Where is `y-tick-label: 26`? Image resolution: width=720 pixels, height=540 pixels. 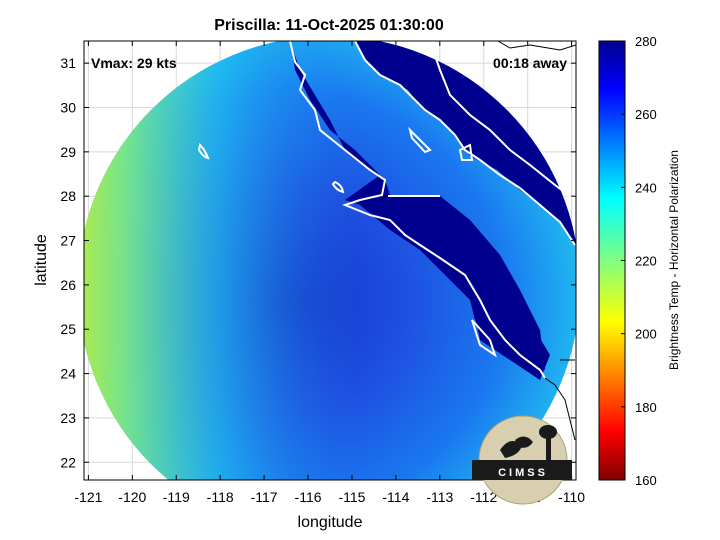 y-tick-label: 26 is located at coordinates (68, 285).